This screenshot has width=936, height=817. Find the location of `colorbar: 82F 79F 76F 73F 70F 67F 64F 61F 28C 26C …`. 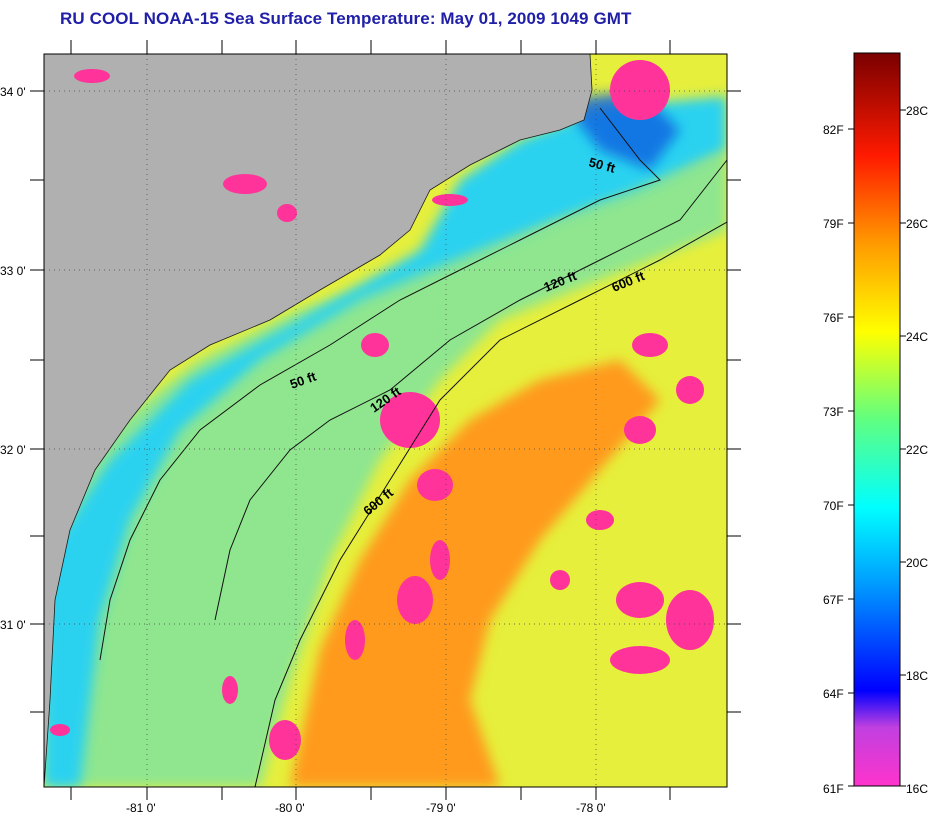

colorbar: 82F 79F 76F 73F 70F 67F 64F 61F 28C 26C … is located at coordinates (875, 424).